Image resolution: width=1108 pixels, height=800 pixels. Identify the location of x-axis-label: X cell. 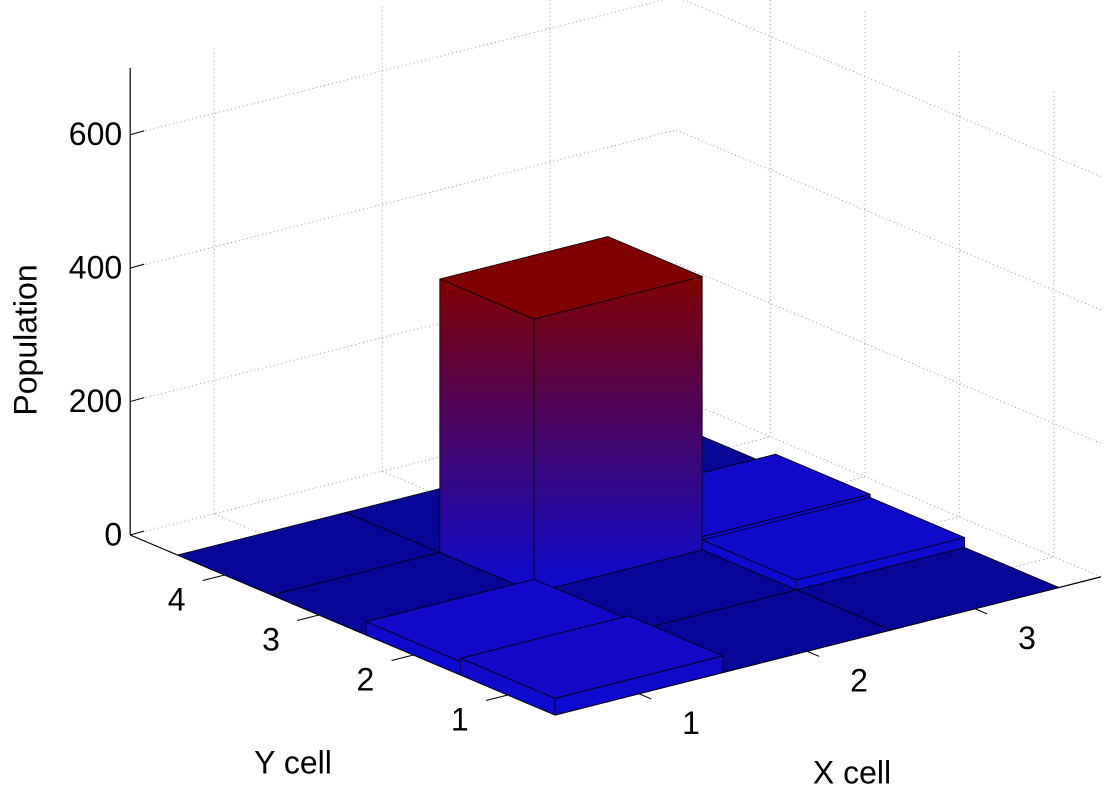
(852, 772).